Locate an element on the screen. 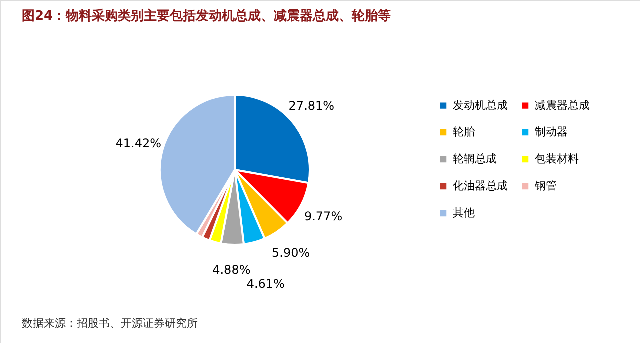  data-label: 41.42% is located at coordinates (139, 143).